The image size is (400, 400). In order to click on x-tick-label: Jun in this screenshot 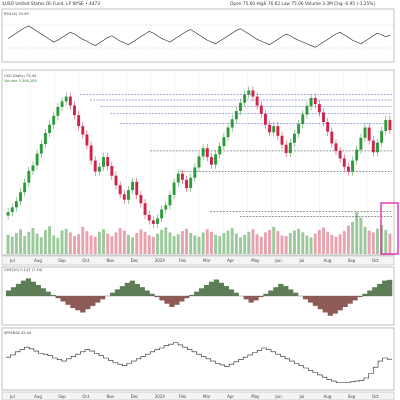, I will do `click(278, 260)`.